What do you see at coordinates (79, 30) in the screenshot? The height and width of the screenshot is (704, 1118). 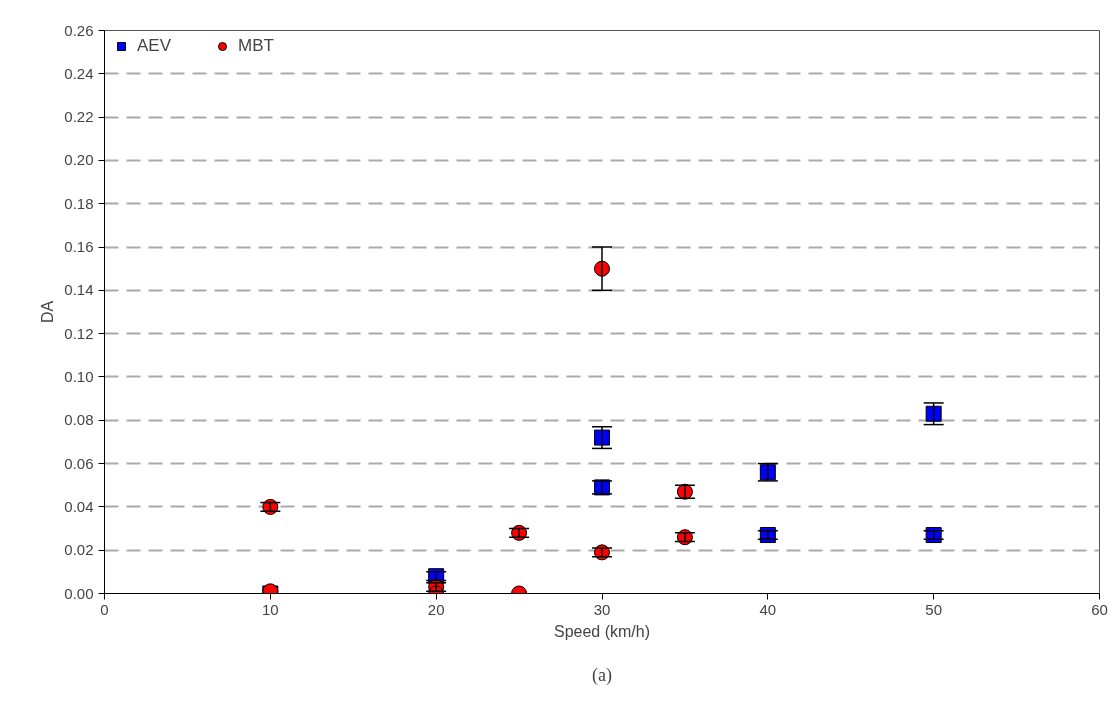 I see `y-tick-label: 0.26` at bounding box center [79, 30].